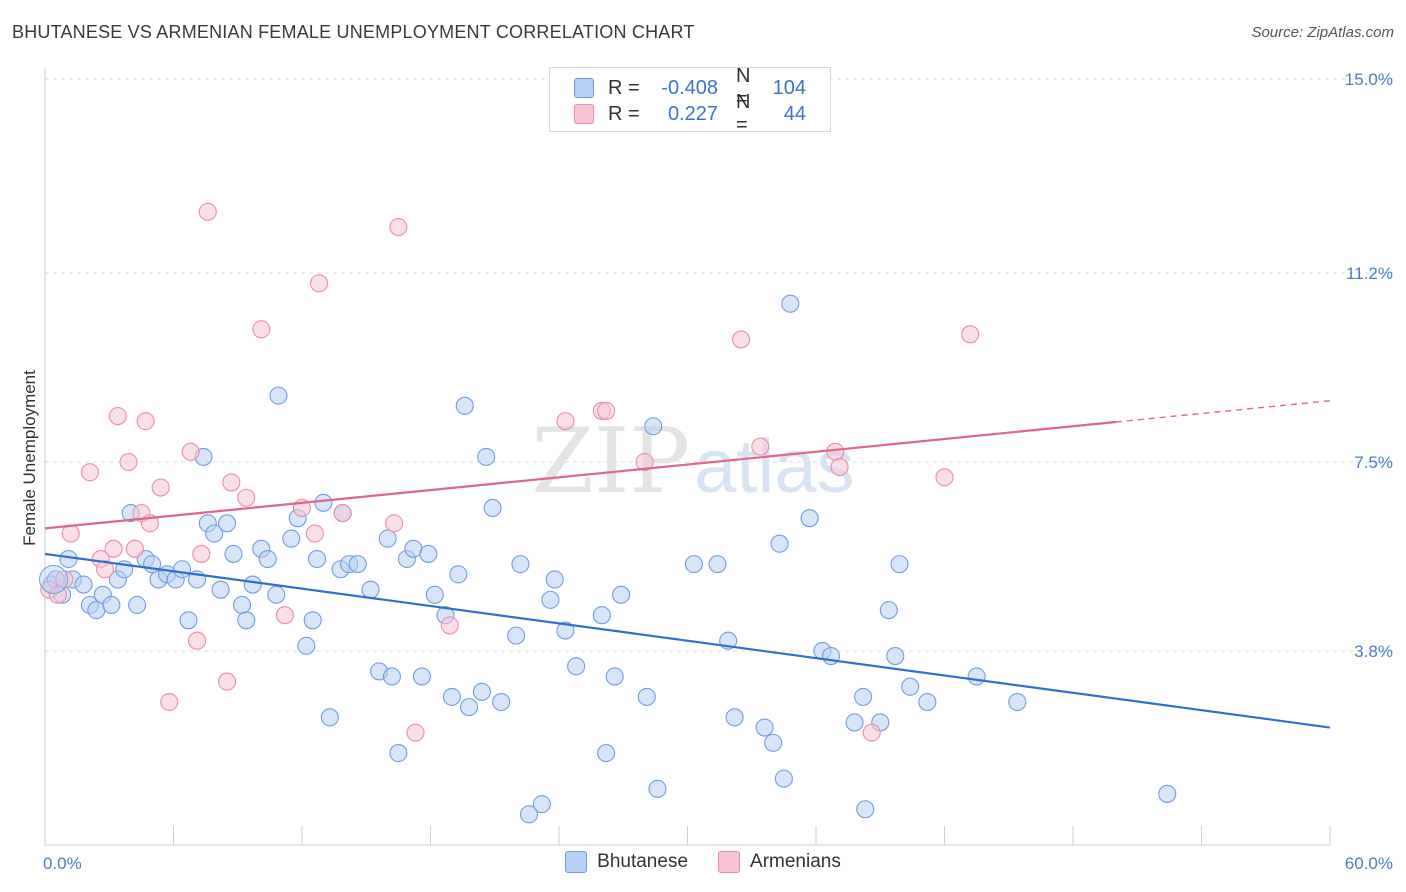 The height and width of the screenshot is (892, 1406). Describe the element at coordinates (795, 861) in the screenshot. I see `legend-label: Armenians` at that location.